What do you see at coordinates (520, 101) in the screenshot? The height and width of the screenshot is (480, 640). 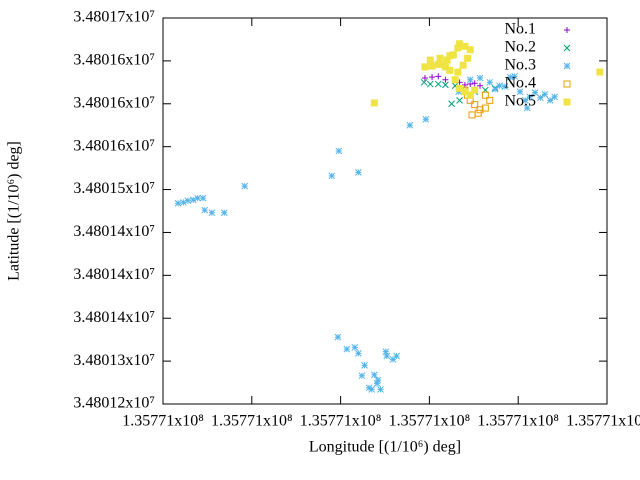 I see `legend-label: No.5` at bounding box center [520, 101].